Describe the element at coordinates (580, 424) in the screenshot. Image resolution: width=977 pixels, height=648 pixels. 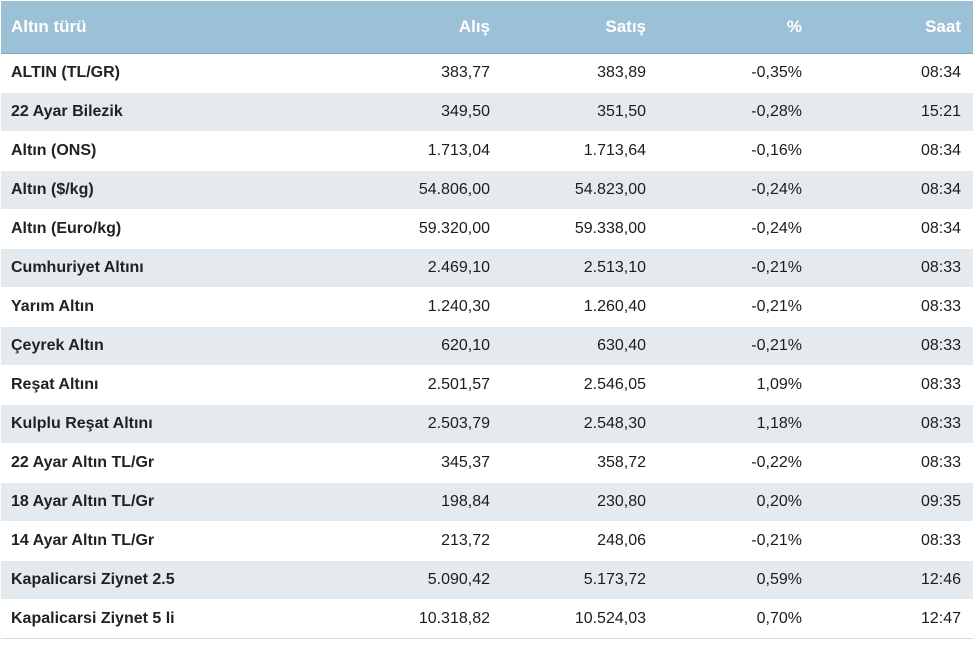
I see `cell-sell-price: 2.548,30` at that location.